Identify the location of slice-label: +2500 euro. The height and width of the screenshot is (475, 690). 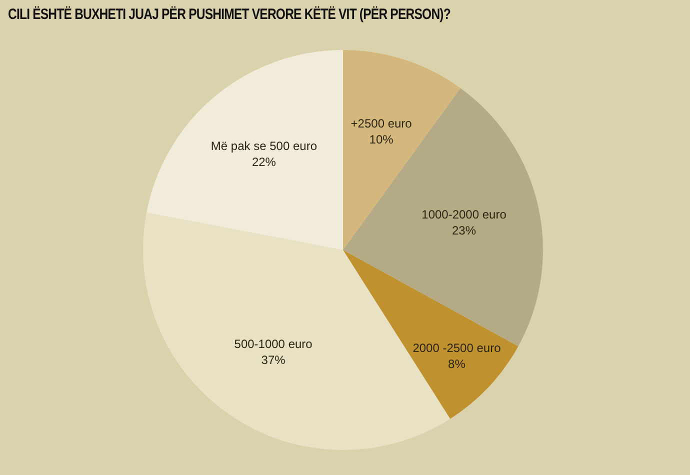
(381, 123).